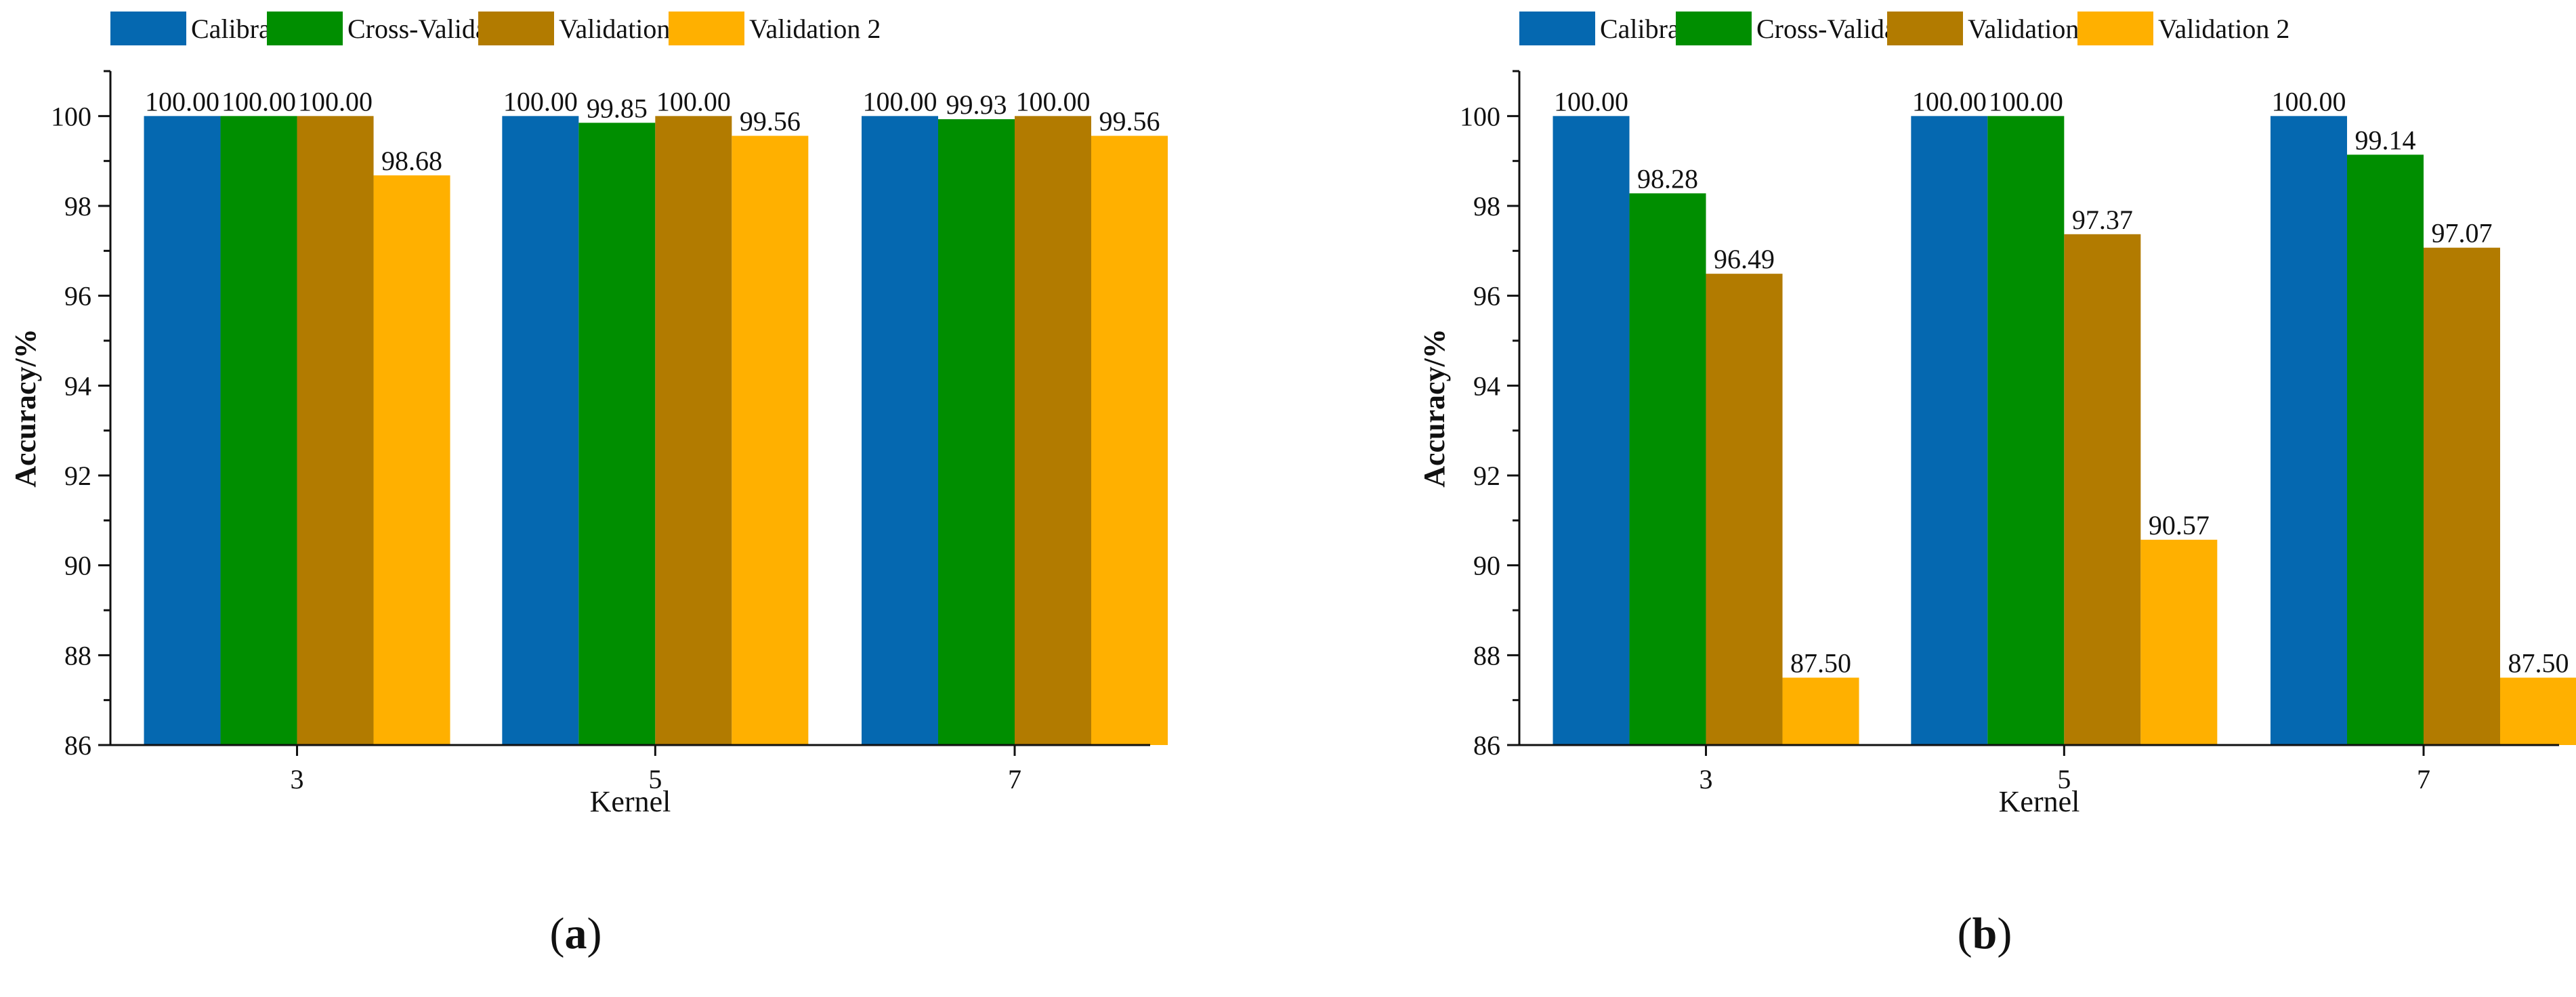  Describe the element at coordinates (2461, 233) in the screenshot. I see `value-label-2-2: 97.07` at that location.